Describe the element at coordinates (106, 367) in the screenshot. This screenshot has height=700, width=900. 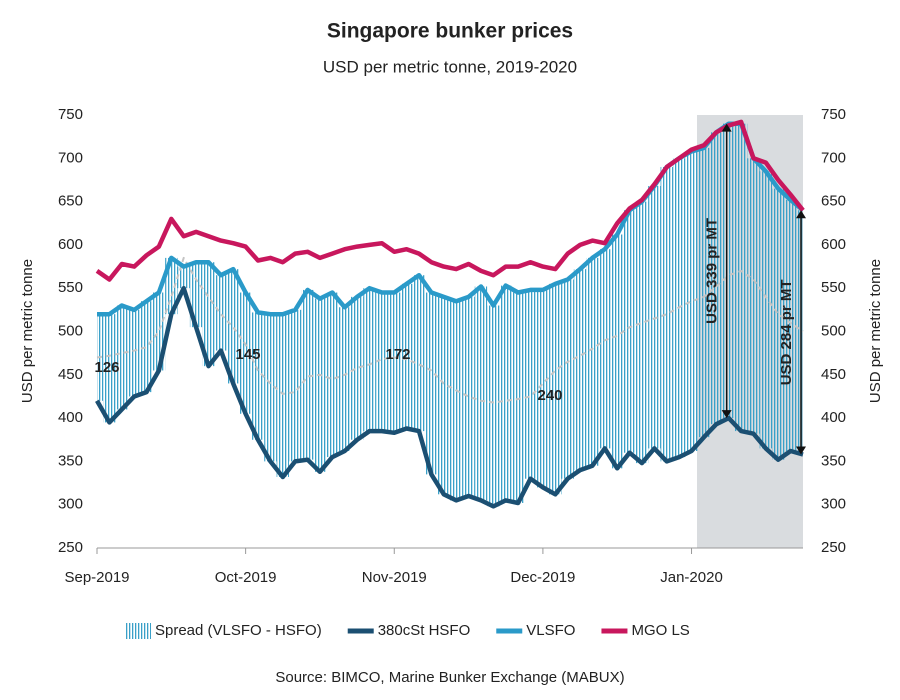
I see `annotation: 126` at that location.